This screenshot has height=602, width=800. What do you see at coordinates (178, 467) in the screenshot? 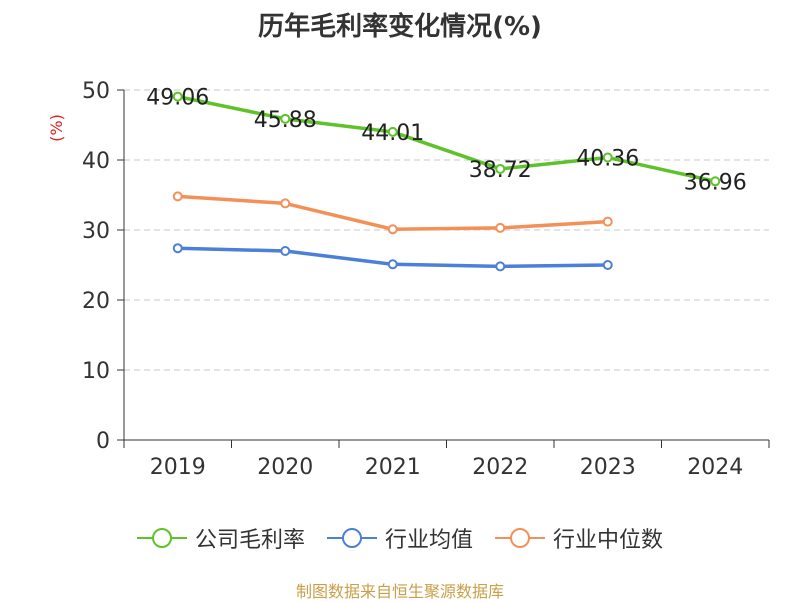
I see `x-tick-label: 2019` at bounding box center [178, 467].